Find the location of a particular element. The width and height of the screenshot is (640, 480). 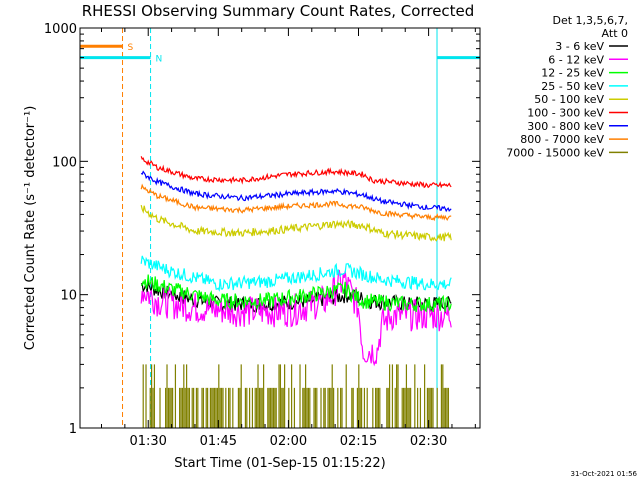

x-tick-label-2: 02:00 is located at coordinates (288, 441).